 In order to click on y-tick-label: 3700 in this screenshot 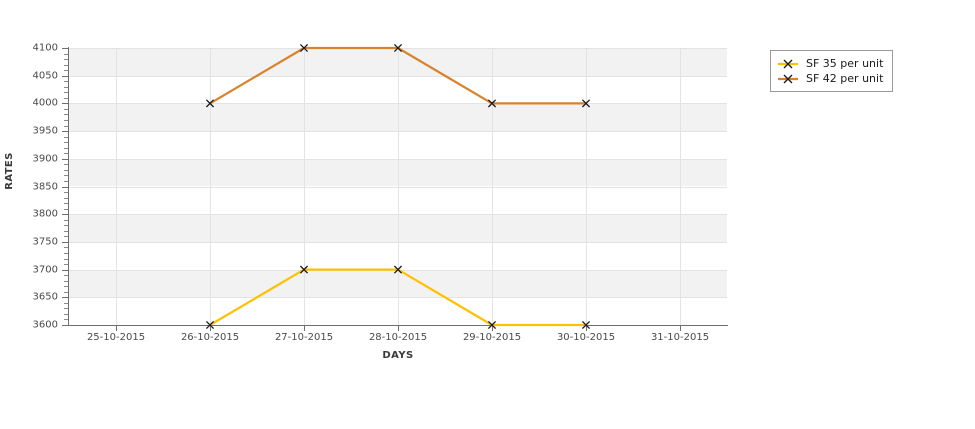, I will do `click(45, 270)`.